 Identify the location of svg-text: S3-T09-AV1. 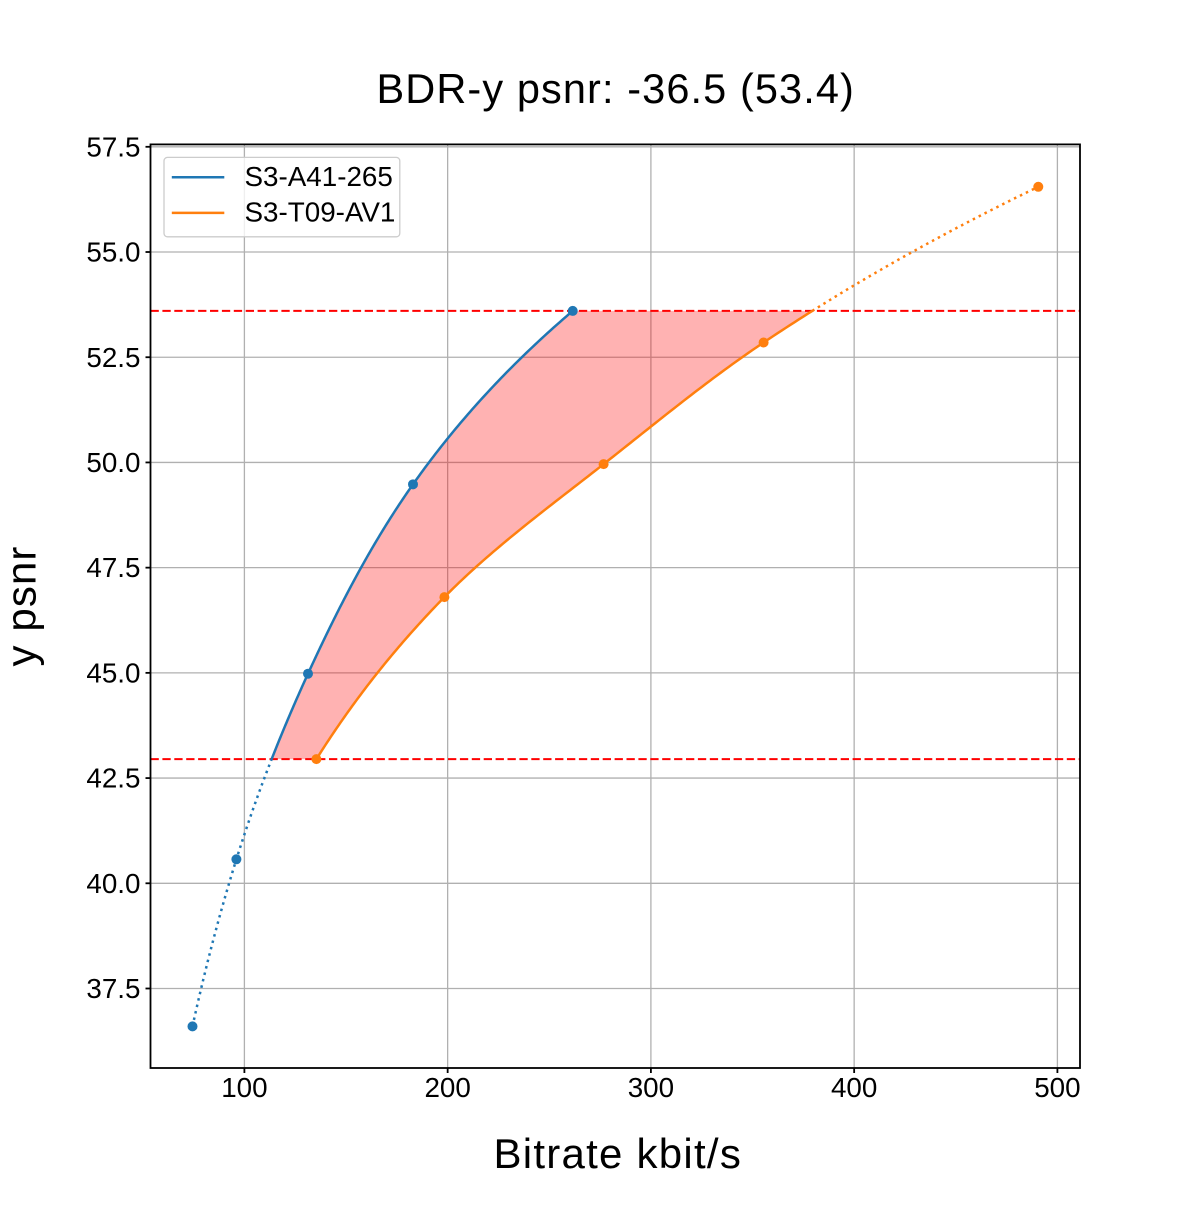
(320, 212).